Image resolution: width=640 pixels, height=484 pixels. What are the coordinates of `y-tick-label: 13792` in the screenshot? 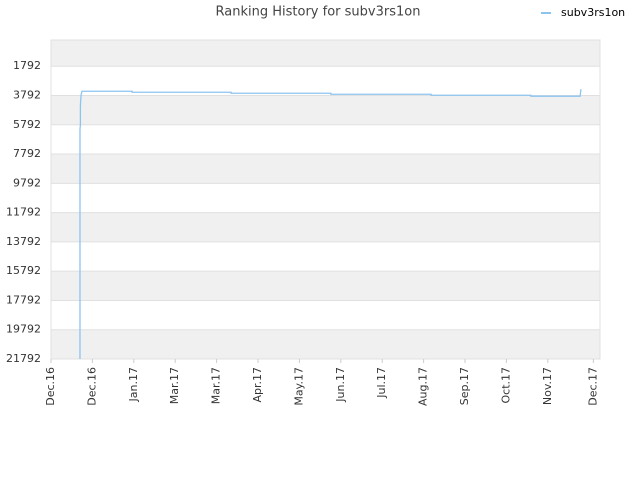 It's located at (23, 241).